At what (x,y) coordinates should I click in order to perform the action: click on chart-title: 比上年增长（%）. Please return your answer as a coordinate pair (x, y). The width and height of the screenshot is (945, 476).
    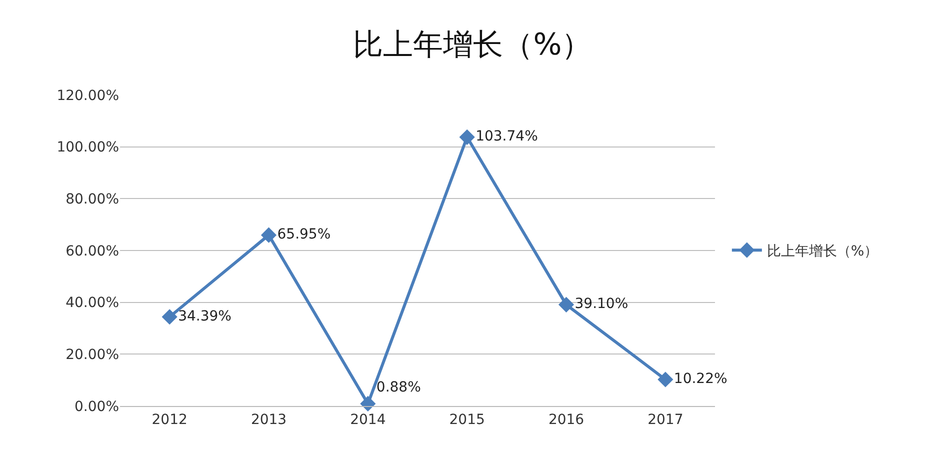
    Looking at the image, I should click on (472, 44).